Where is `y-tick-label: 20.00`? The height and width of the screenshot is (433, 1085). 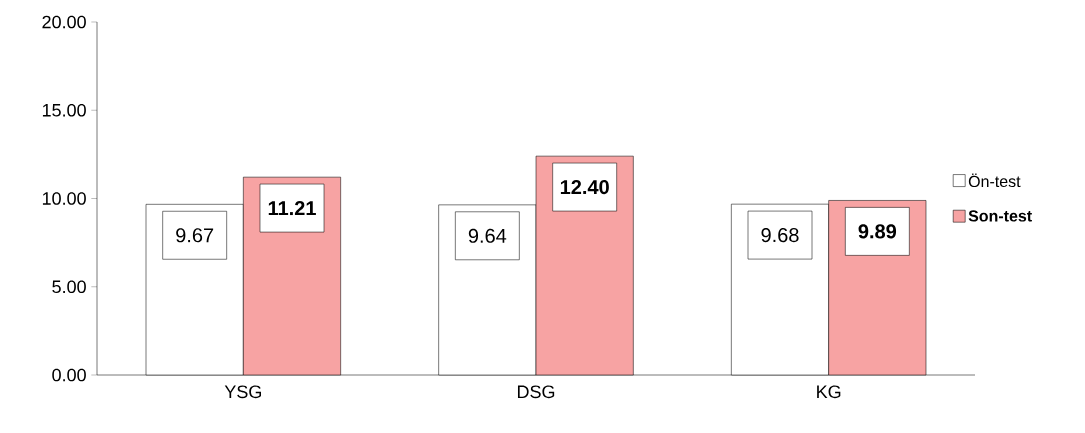
y-tick-label: 20.00 is located at coordinates (64, 22).